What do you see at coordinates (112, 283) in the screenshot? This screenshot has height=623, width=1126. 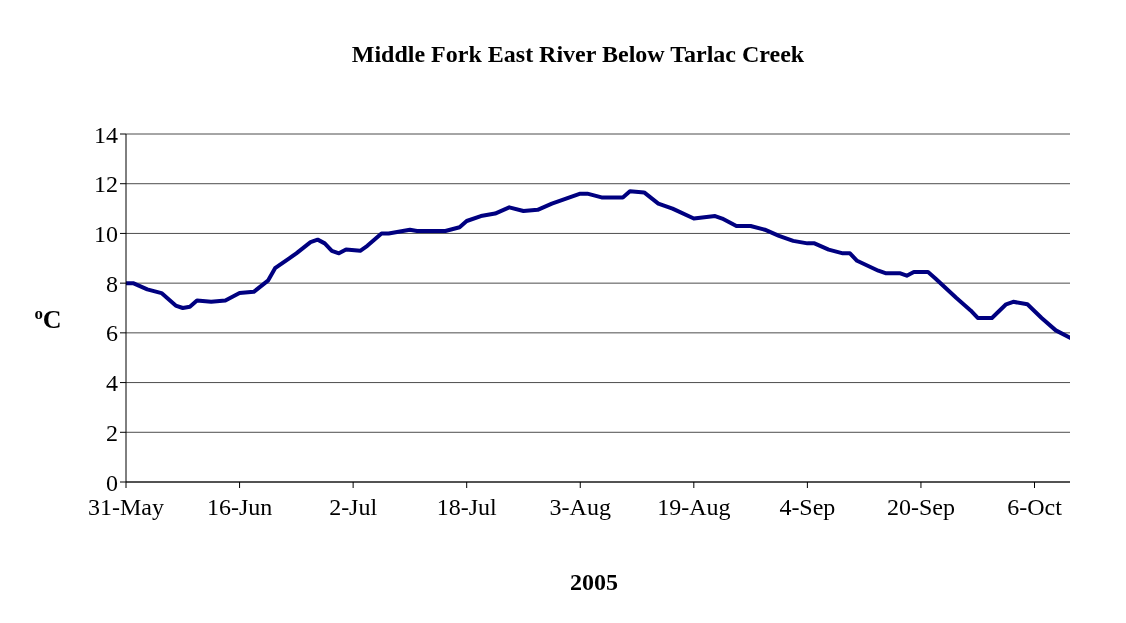 I see `y-tick-label: 8` at bounding box center [112, 283].